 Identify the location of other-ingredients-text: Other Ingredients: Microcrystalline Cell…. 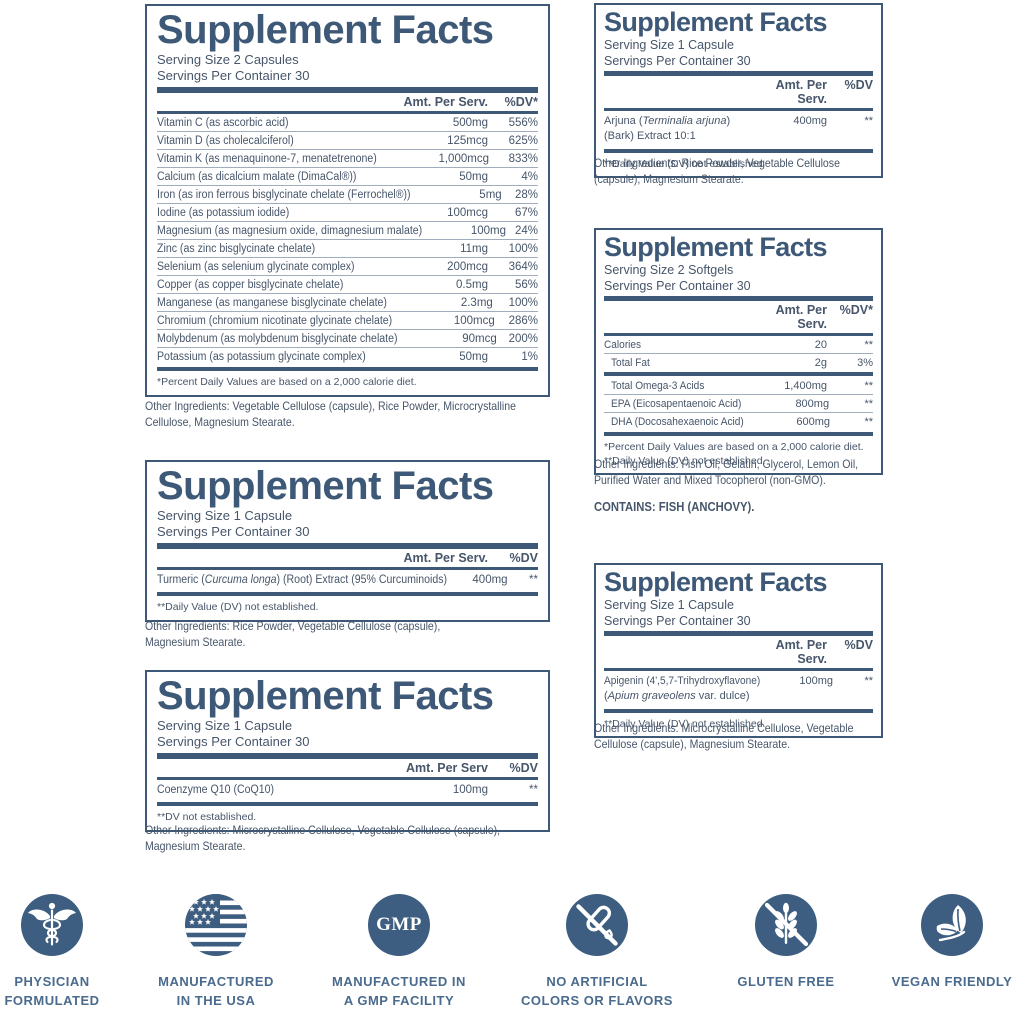
(724, 736).